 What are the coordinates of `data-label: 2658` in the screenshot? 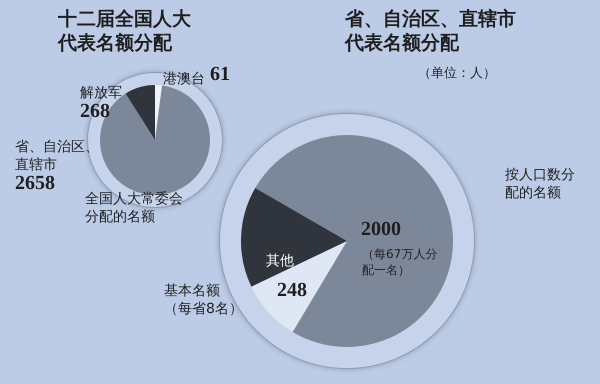 It's located at (35, 183).